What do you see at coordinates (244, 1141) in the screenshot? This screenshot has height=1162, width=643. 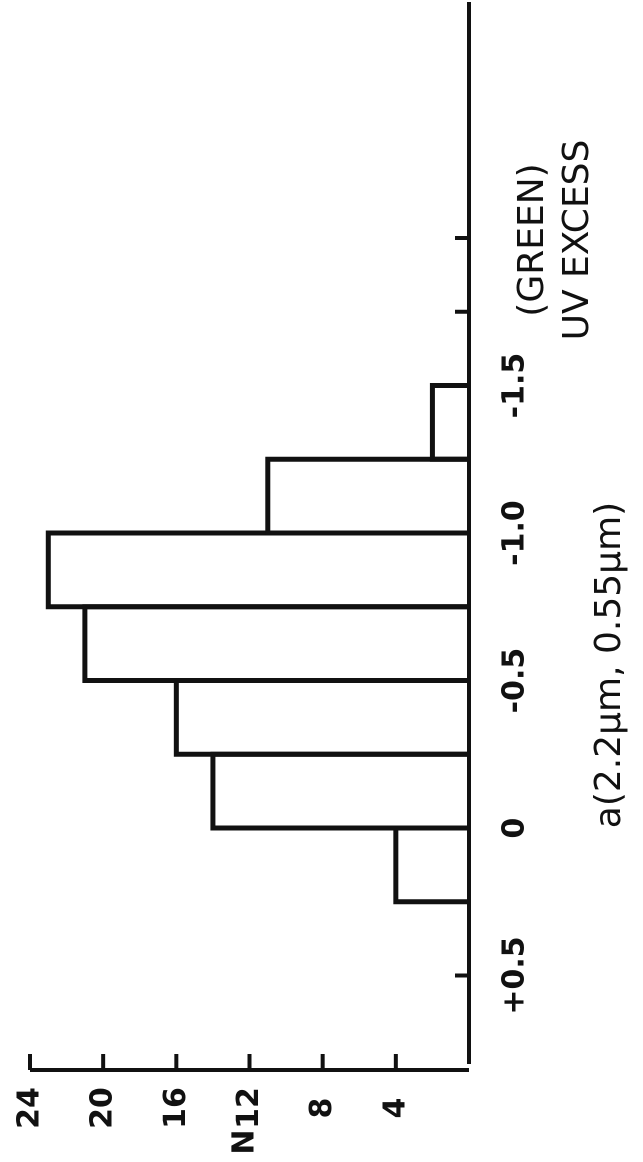 I see `y-axis-label: N` at bounding box center [244, 1141].